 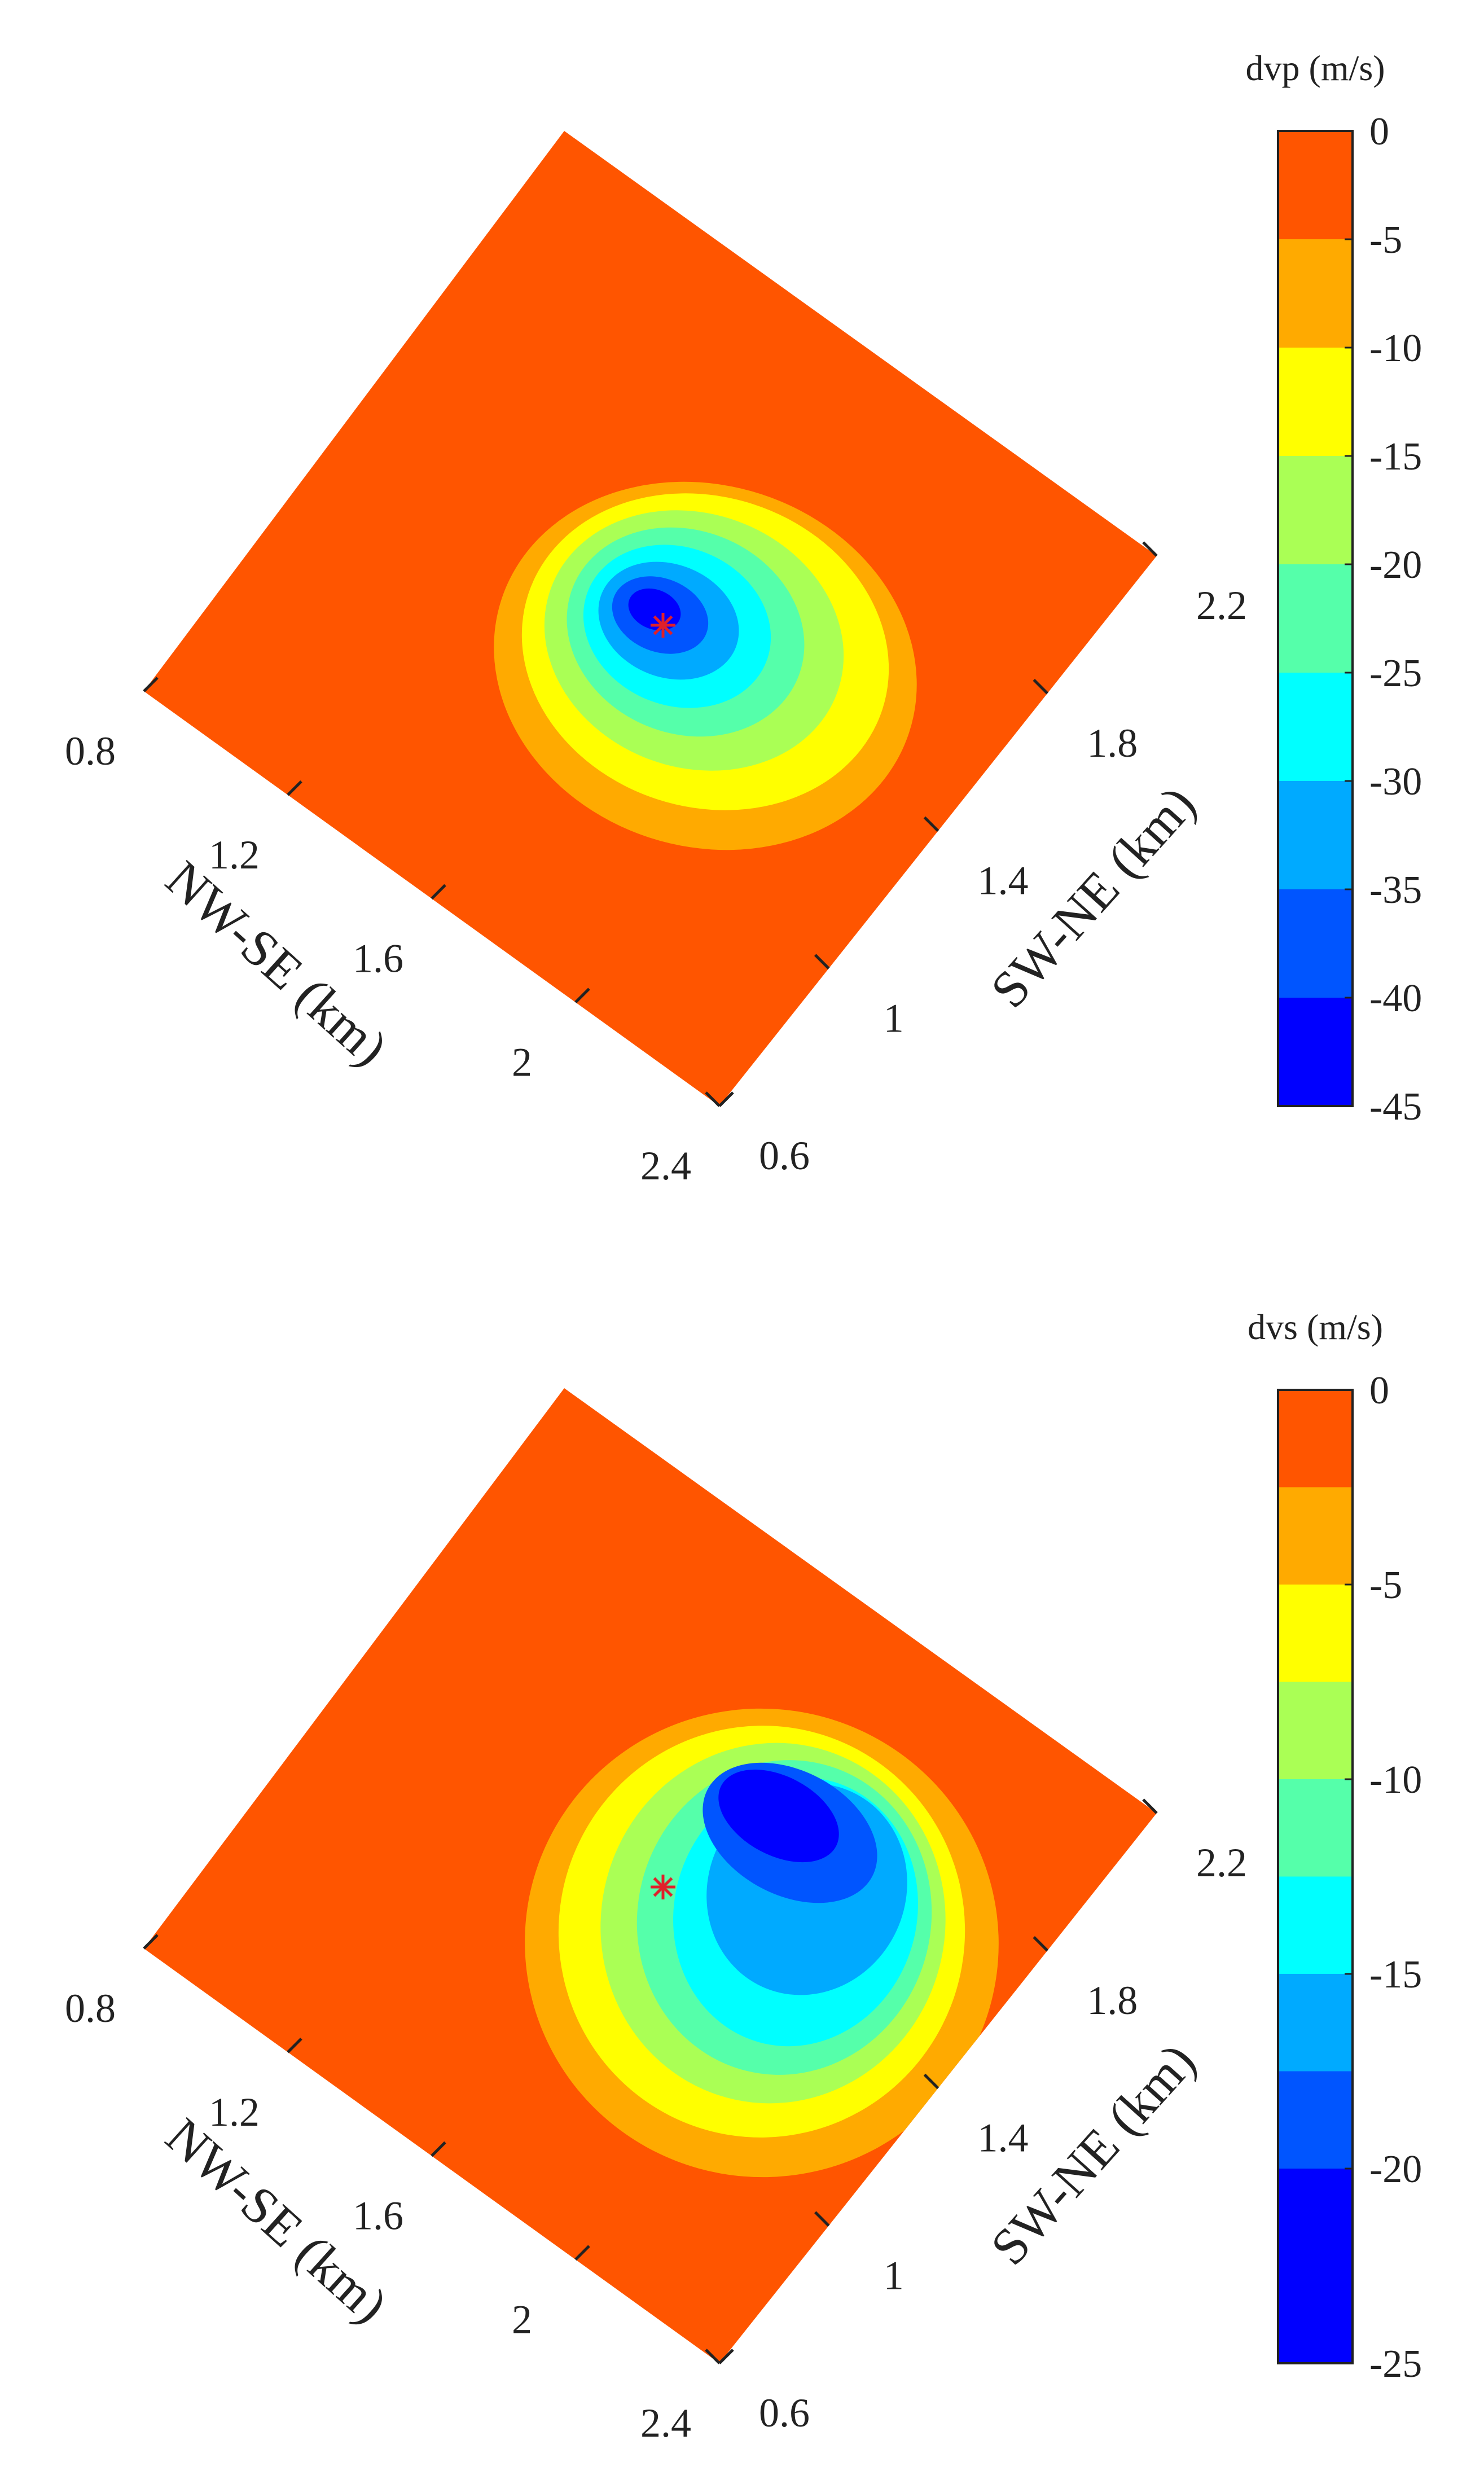 What do you see at coordinates (1395, 890) in the screenshot?
I see `colorbar-tick-label: -35` at bounding box center [1395, 890].